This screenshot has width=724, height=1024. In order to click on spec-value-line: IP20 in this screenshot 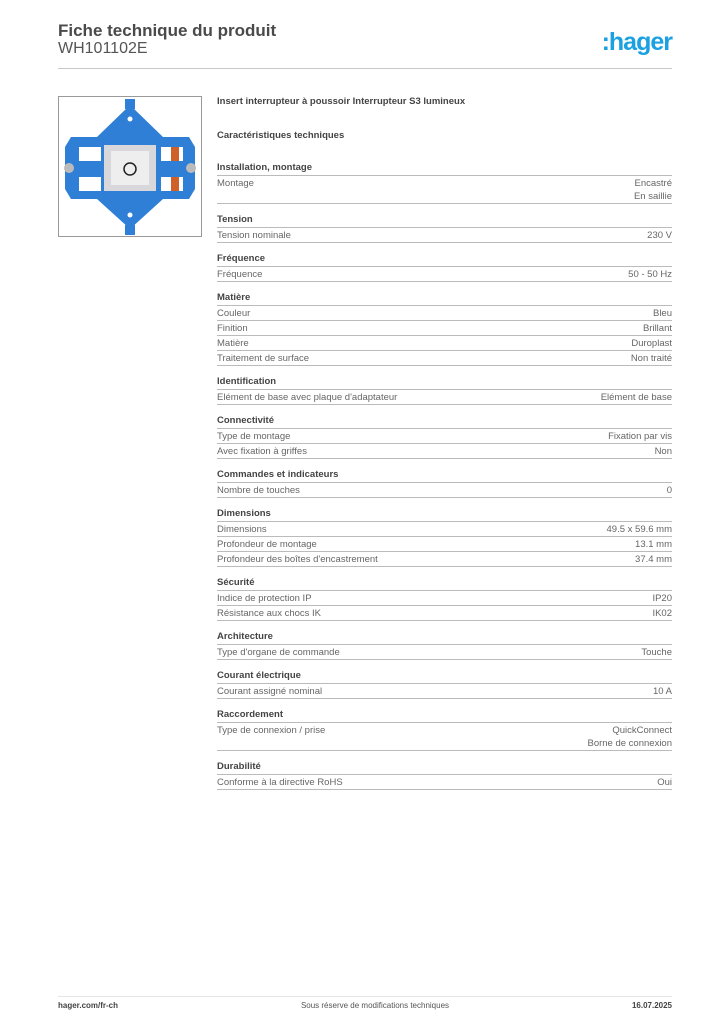, I will do `click(662, 598)`.